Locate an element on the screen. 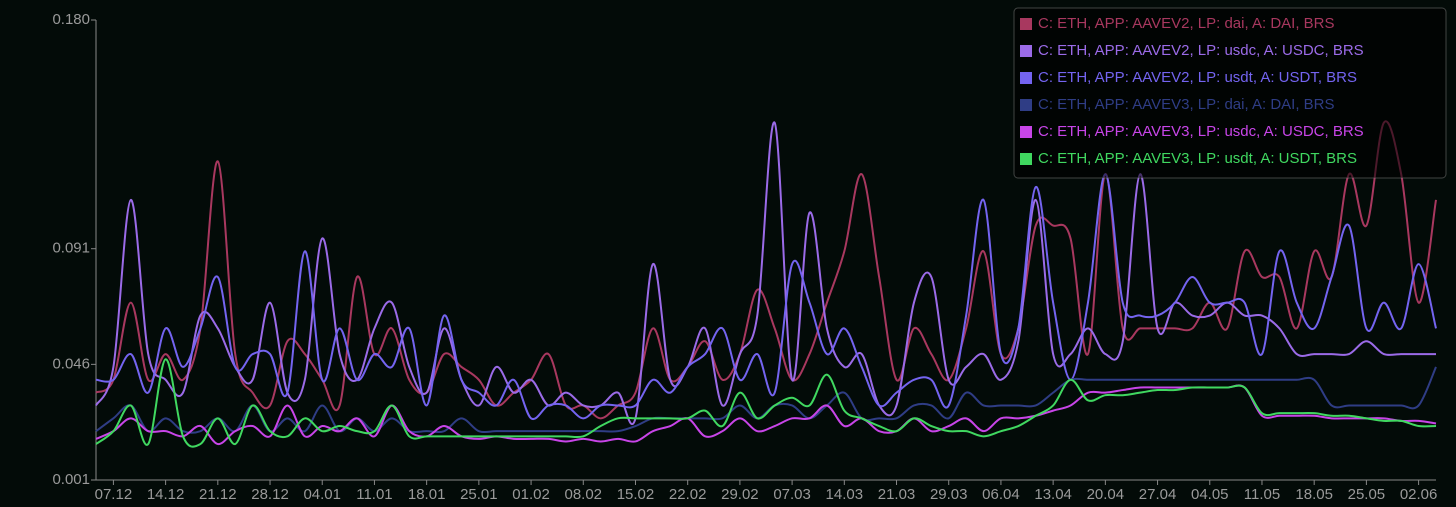 This screenshot has width=1456, height=507. x-tick-label: 18.01 is located at coordinates (427, 494).